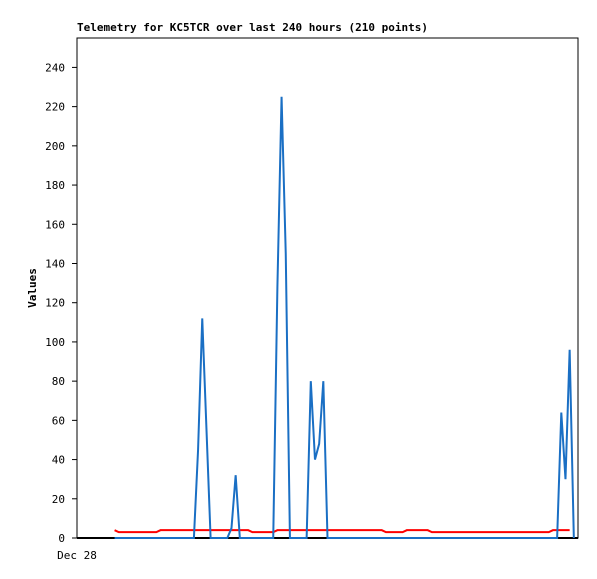  I want to click on y-tick-label: 100, so click(55, 342).